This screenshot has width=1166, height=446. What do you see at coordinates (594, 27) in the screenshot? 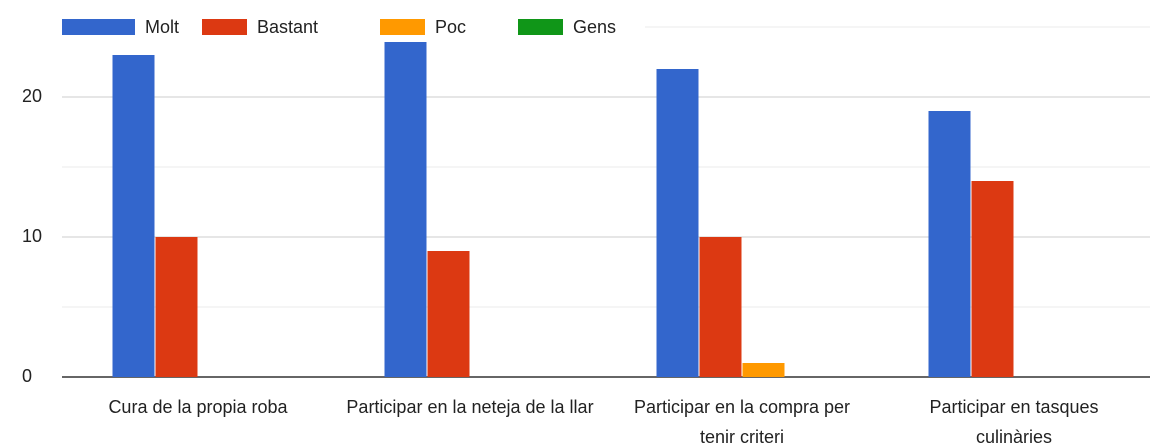
I see `legend-label: Gens` at bounding box center [594, 27].